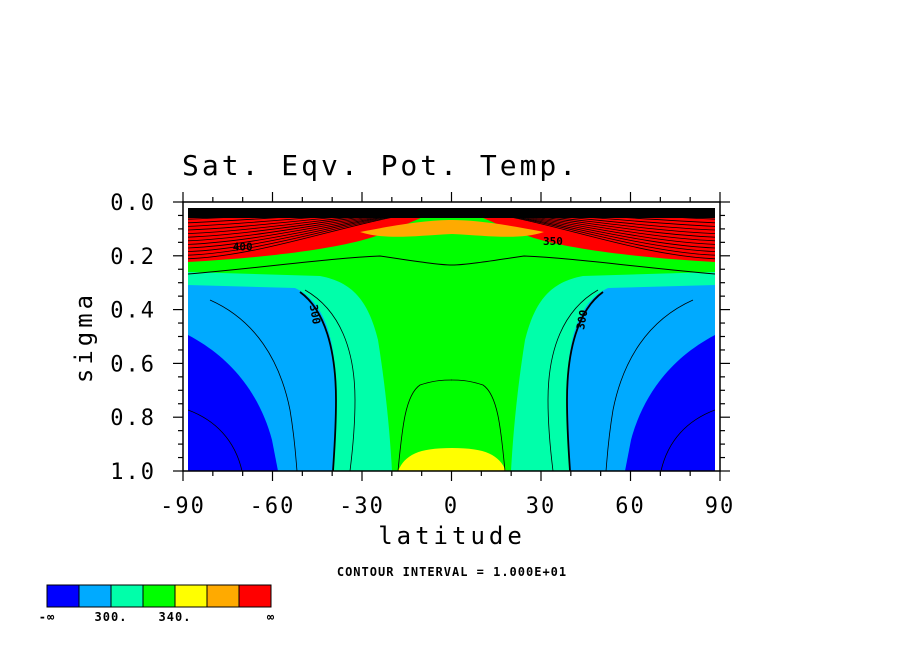  Describe the element at coordinates (452, 228) in the screenshot. I see `contour-region-orange-upper` at that location.